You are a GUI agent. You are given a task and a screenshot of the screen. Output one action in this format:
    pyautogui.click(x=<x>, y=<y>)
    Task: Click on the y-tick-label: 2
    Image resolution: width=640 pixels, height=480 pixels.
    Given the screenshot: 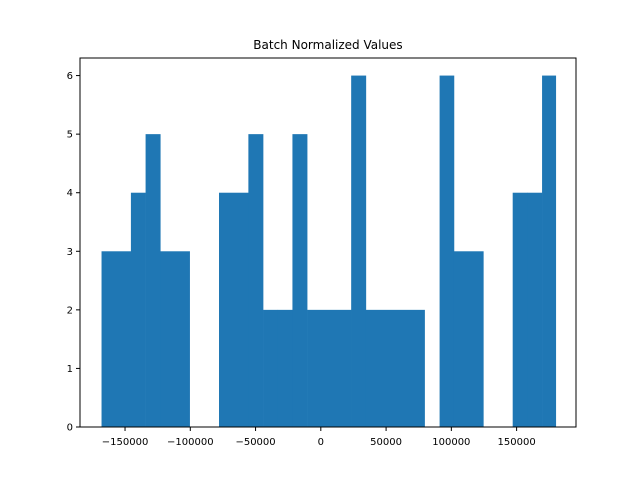 What is the action you would take?
    pyautogui.click(x=70, y=310)
    